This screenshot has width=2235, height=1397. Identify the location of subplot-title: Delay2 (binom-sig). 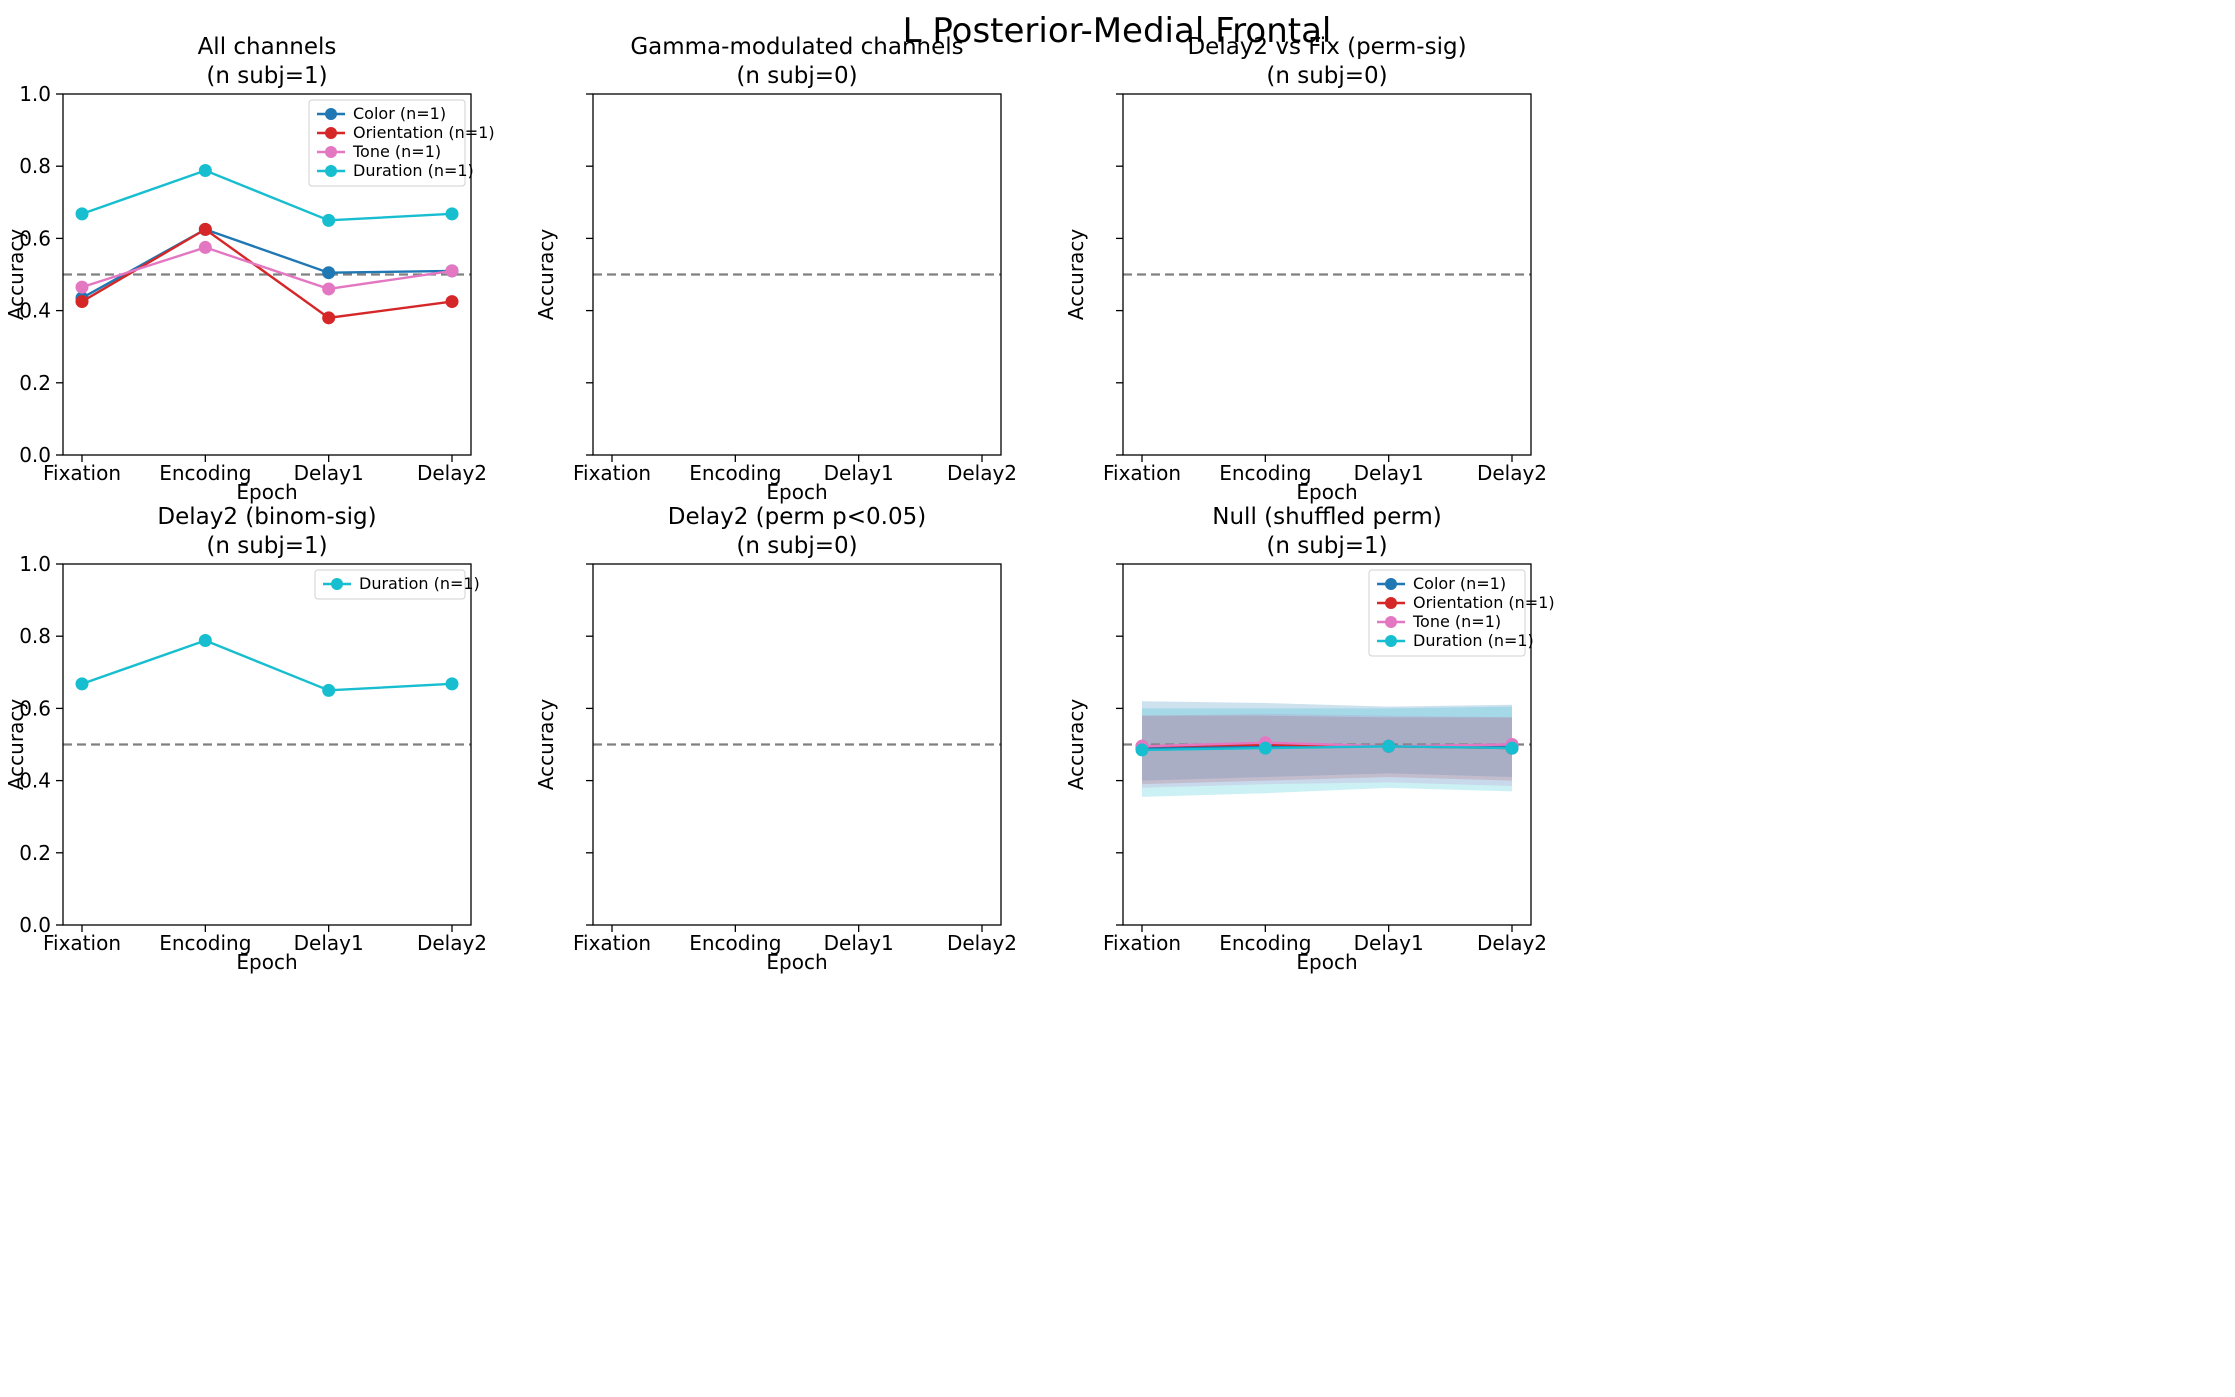
(266, 517).